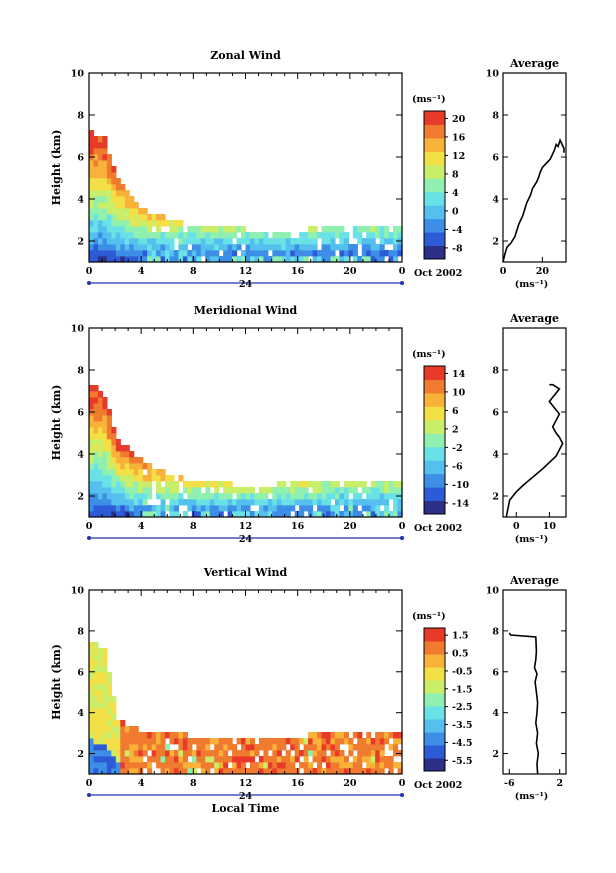 The image size is (616, 873). Describe the element at coordinates (429, 616) in the screenshot. I see `colorbar-units: (ms⁻¹)` at that location.